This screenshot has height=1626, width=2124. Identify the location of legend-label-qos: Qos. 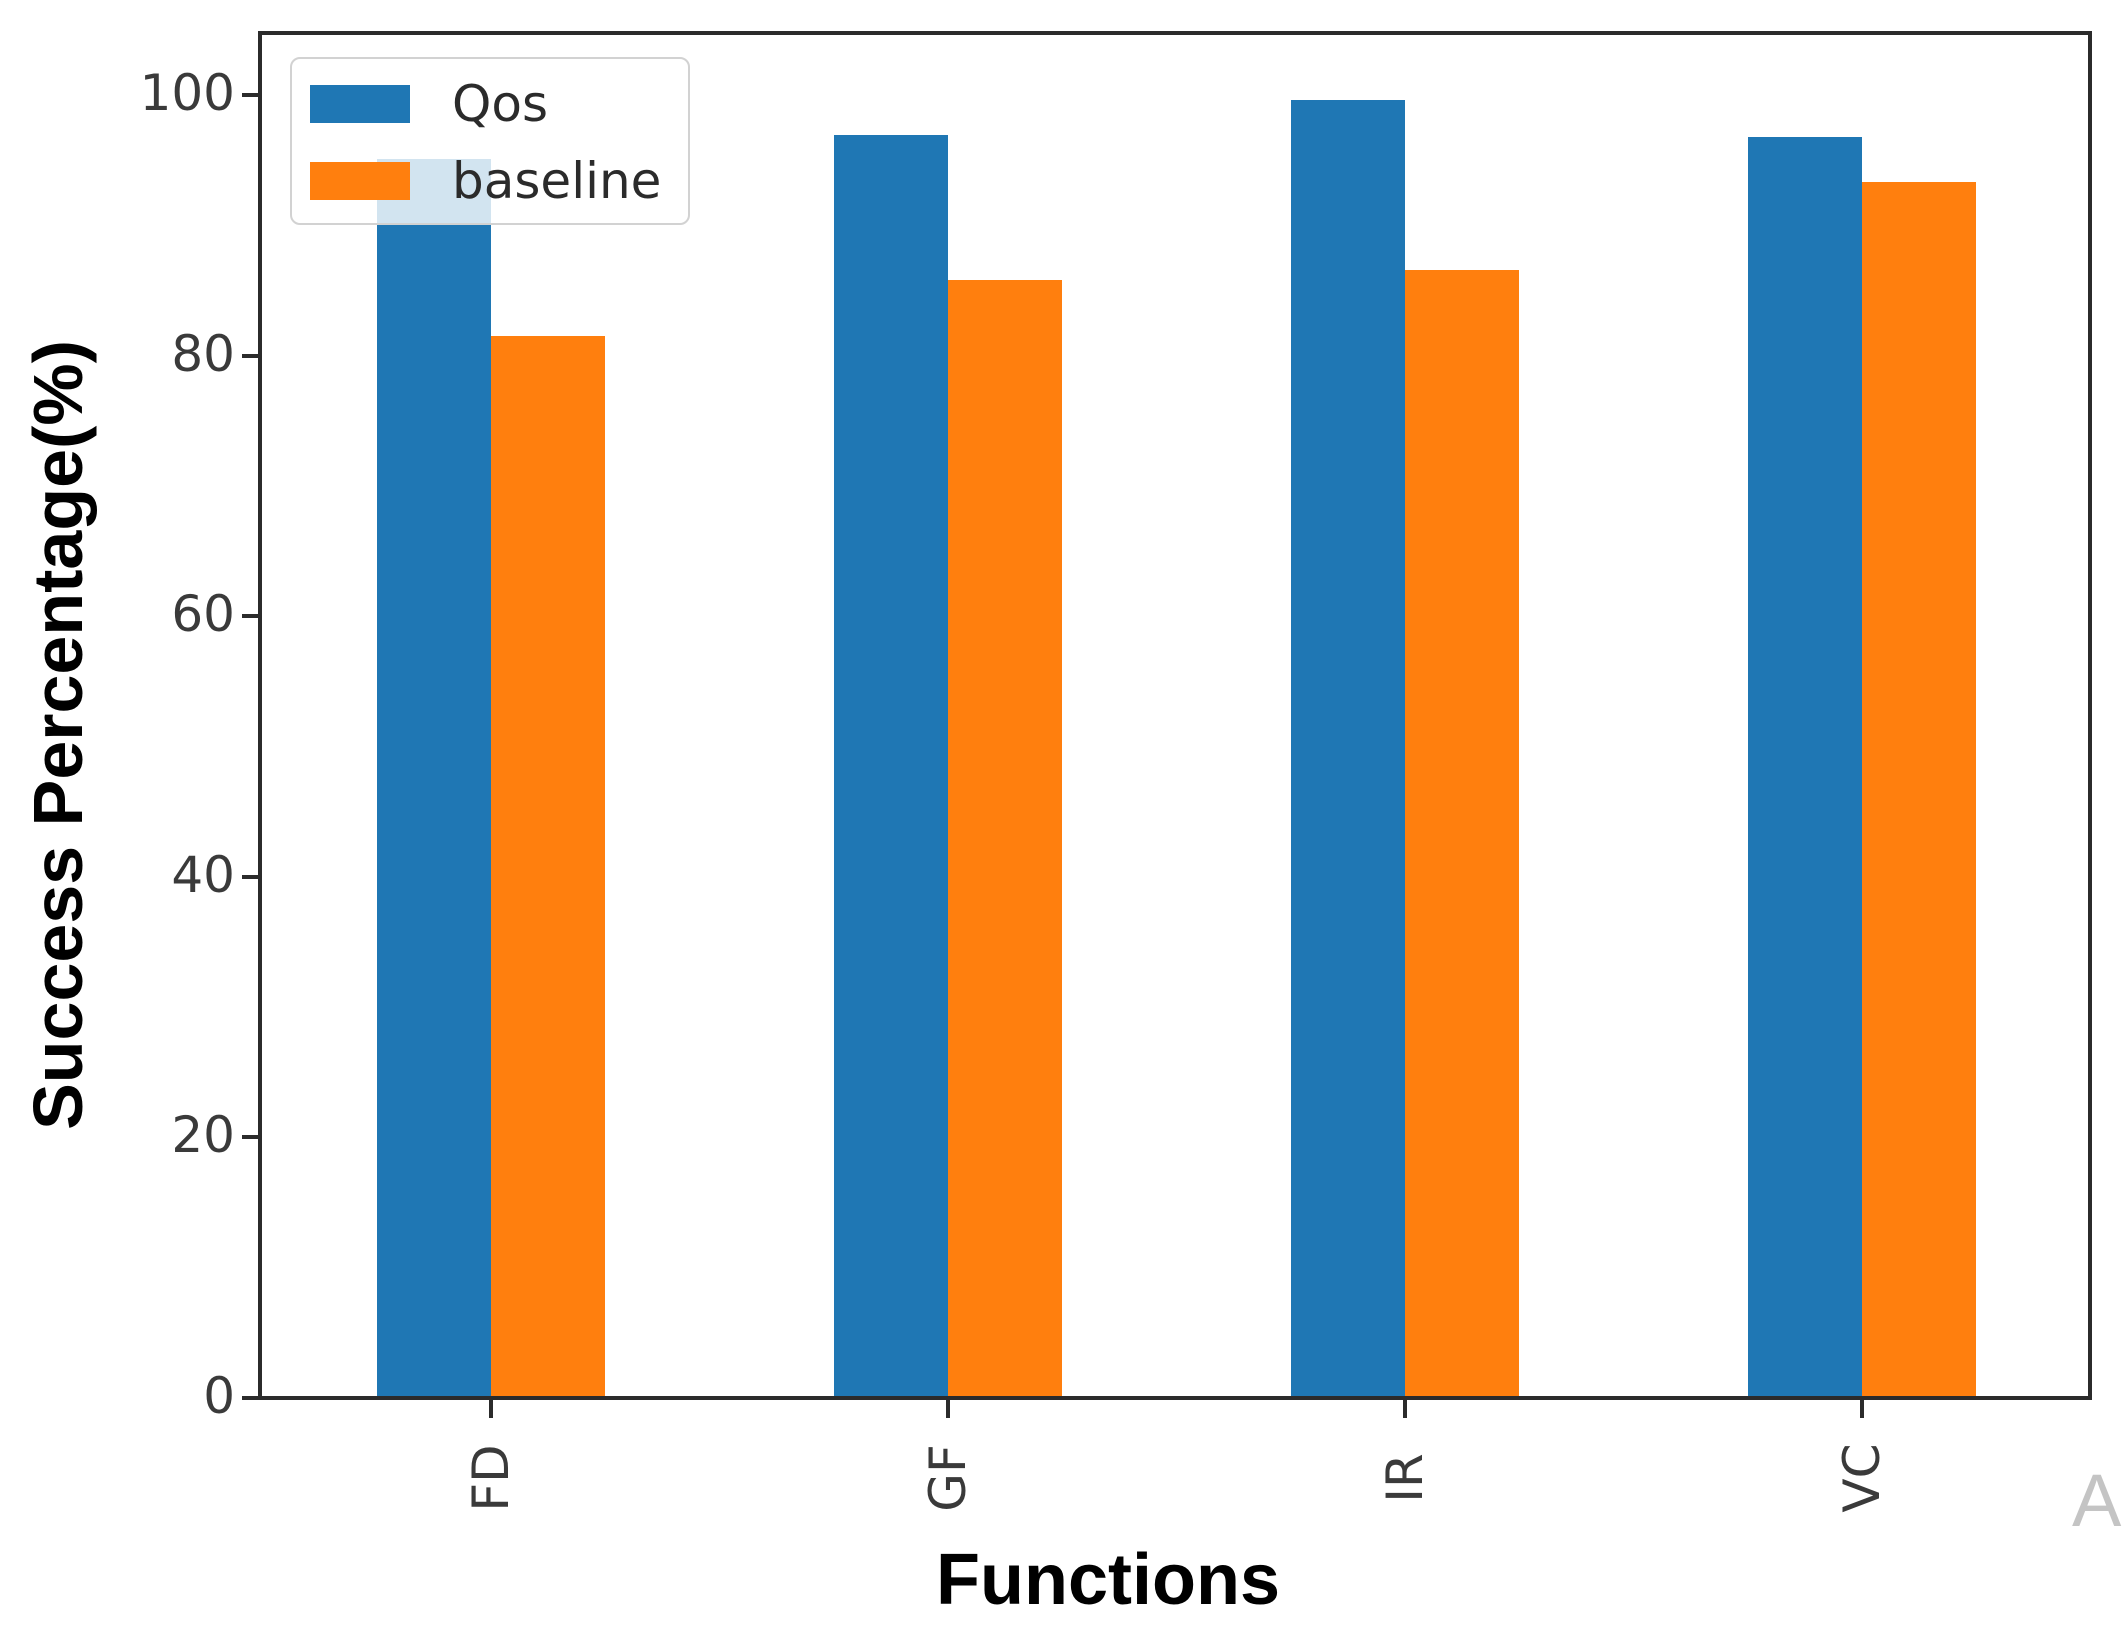
(500, 104).